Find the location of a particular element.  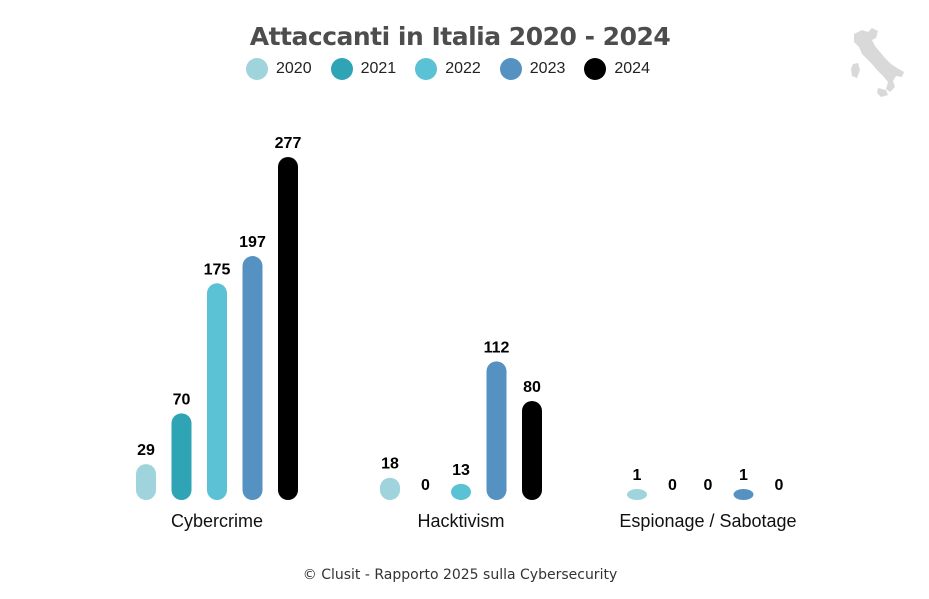

category-label-cybercrime: Cybercrime is located at coordinates (217, 521).